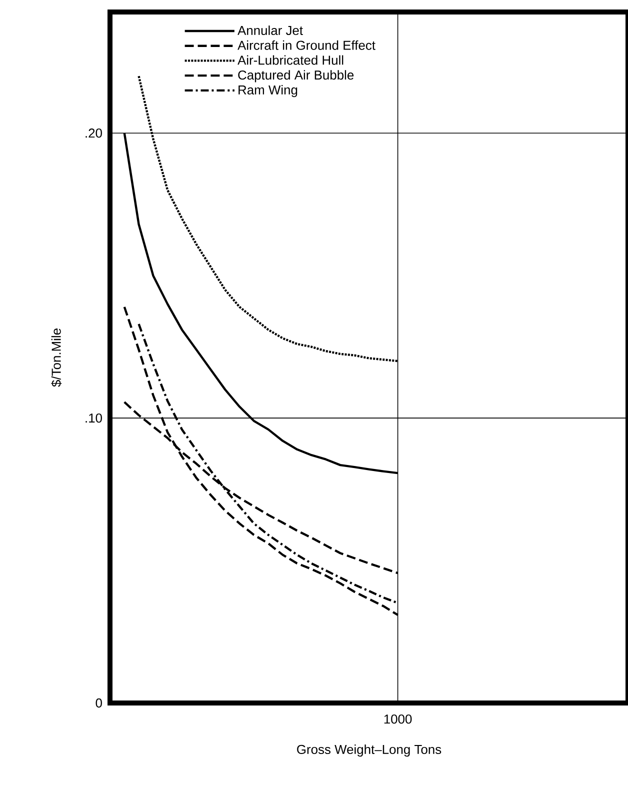  I want to click on legend-label: Air-Lubricated Hull, so click(291, 60).